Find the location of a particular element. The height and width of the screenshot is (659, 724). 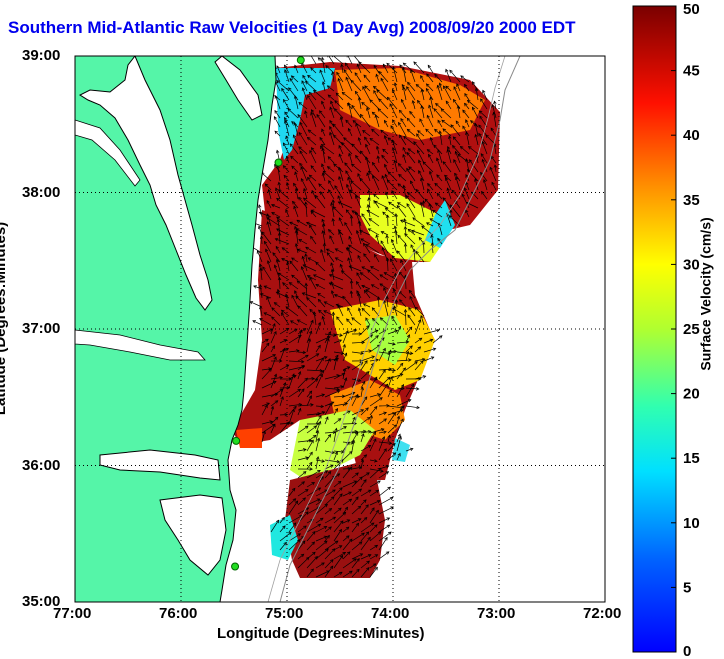

colorbar-tick-label: 40 is located at coordinates (691, 135).